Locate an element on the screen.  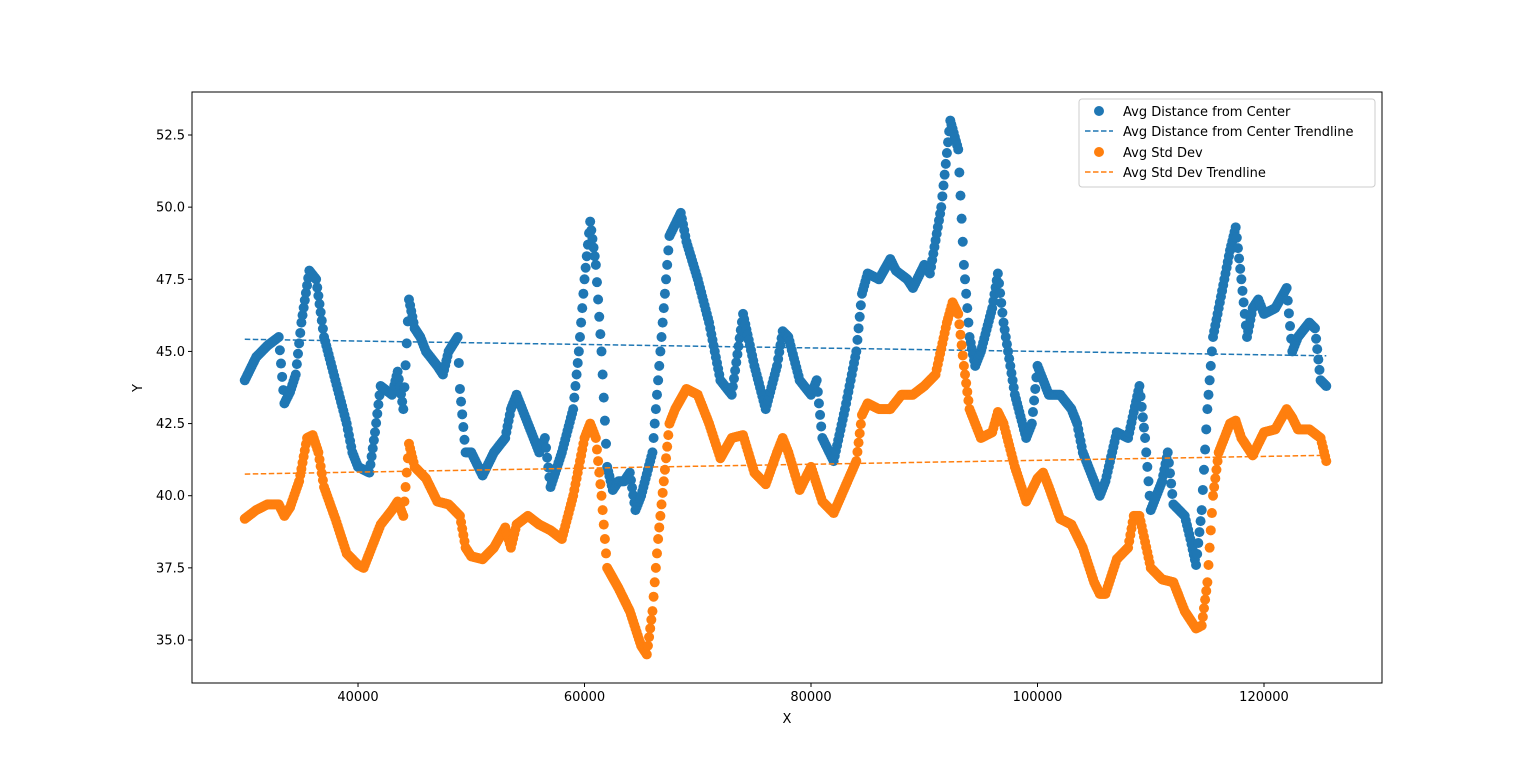
y-tick-label: 42.5 is located at coordinates (170, 424).